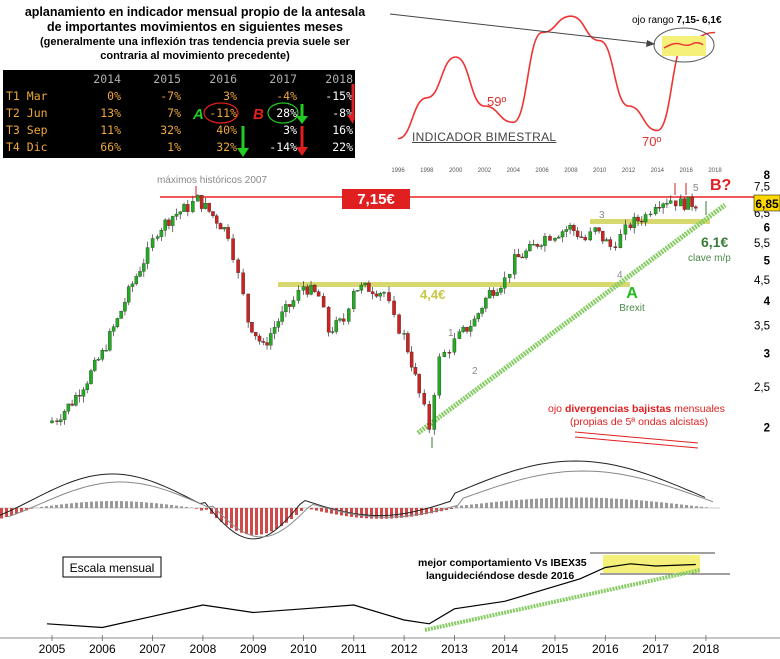 The height and width of the screenshot is (659, 780). I want to click on top-year-label: 2002, so click(485, 171).